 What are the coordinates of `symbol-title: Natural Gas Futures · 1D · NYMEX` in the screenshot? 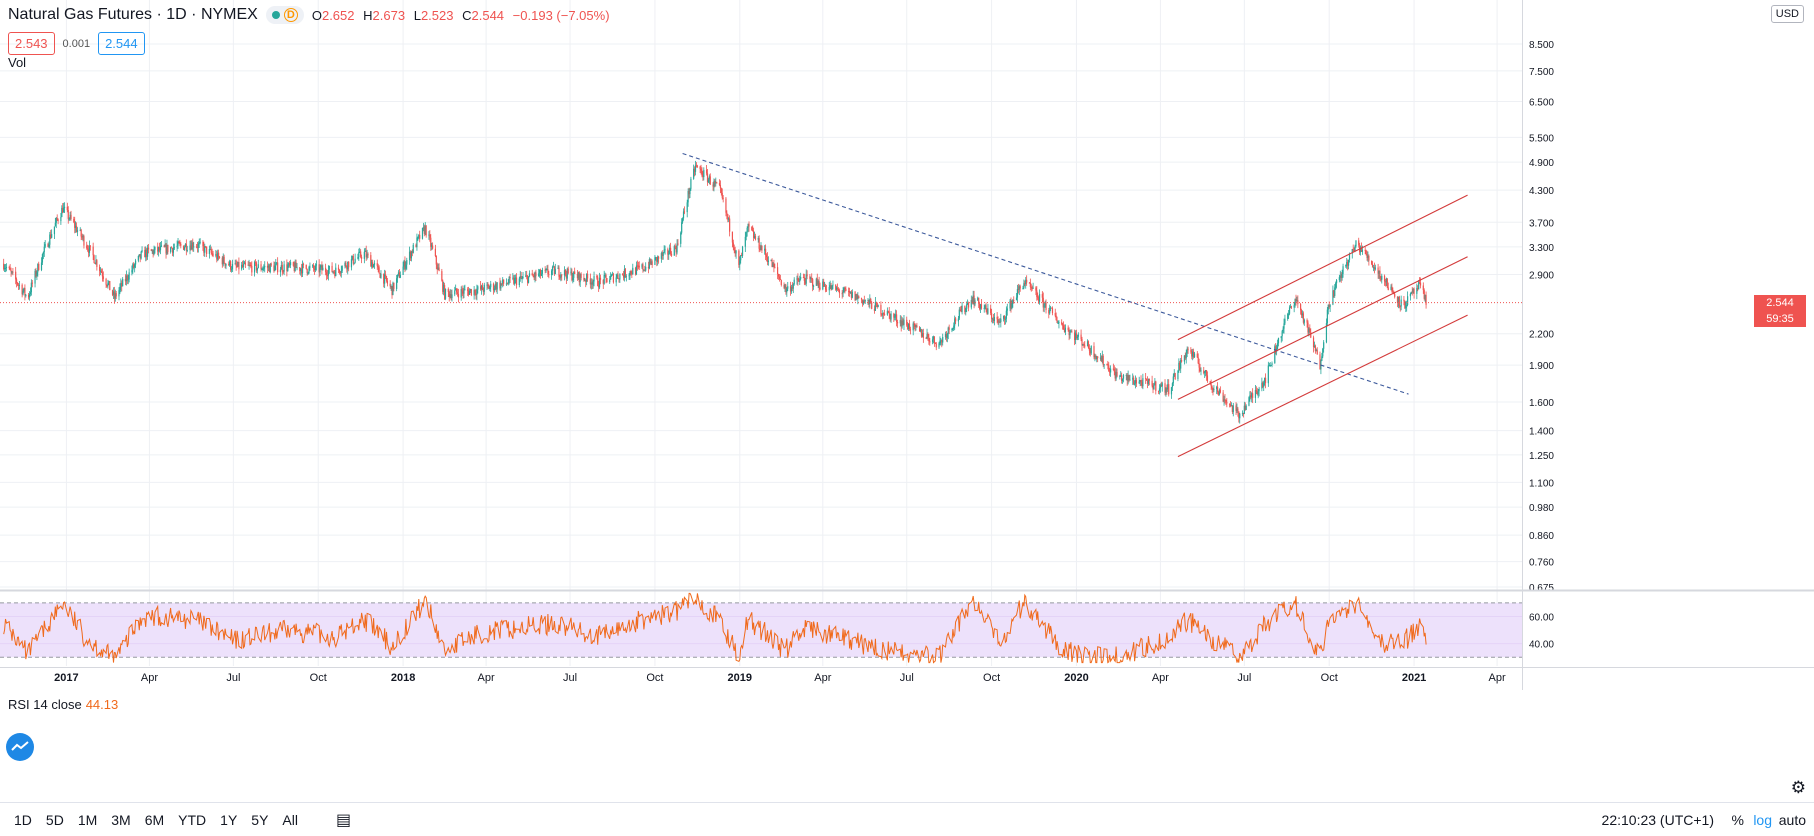 It's located at (133, 14).